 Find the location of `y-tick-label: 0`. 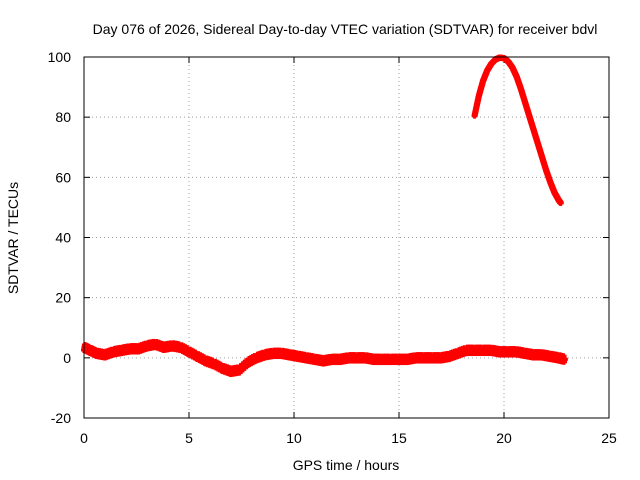

y-tick-label: 0 is located at coordinates (67, 358).